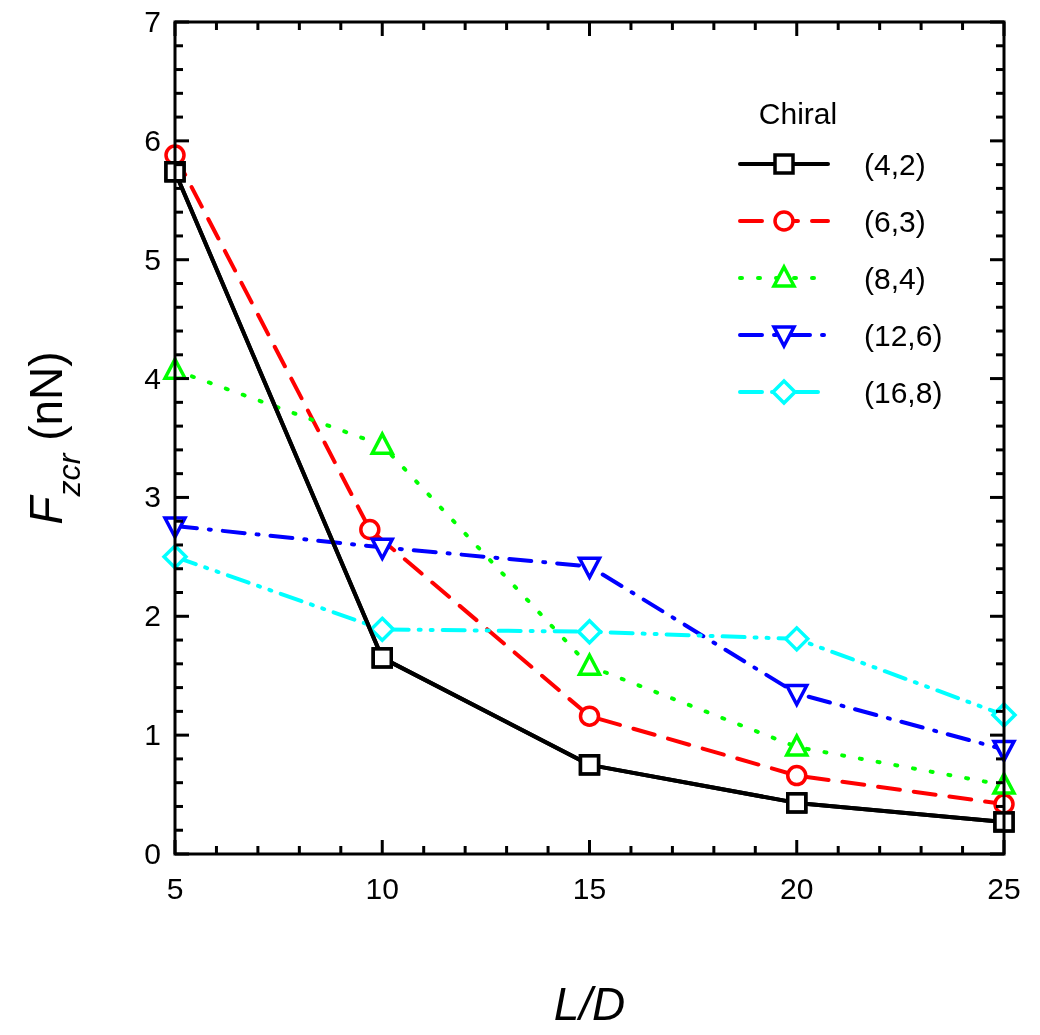 The height and width of the screenshot is (1035, 1040). I want to click on y-tick-label: 2, so click(152, 616).